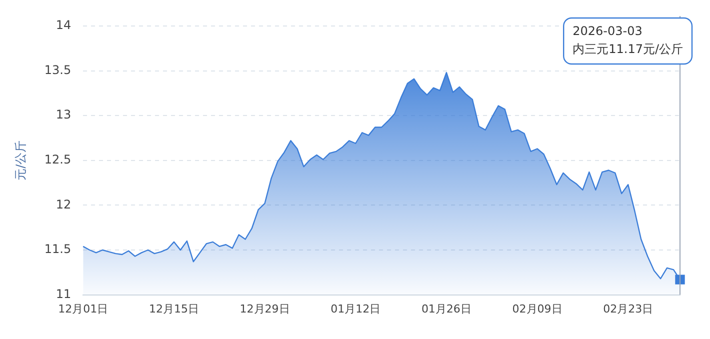 The width and height of the screenshot is (710, 339). Describe the element at coordinates (607, 31) in the screenshot. I see `annotation: 2026-03-03` at that location.